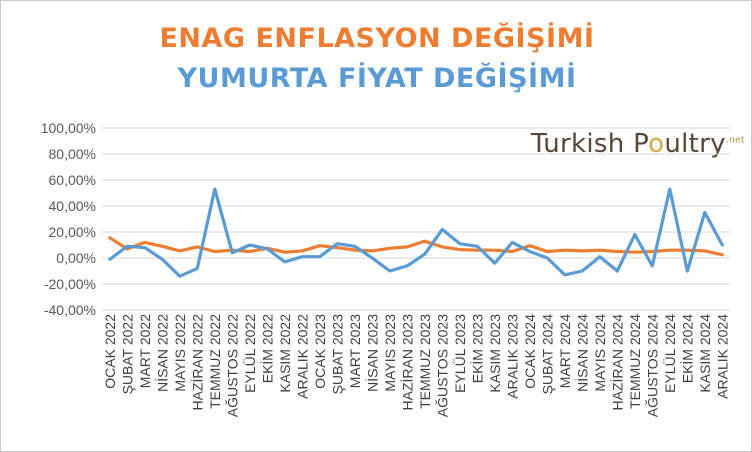 This screenshot has height=452, width=752. I want to click on series-line-enag, so click(416, 246).